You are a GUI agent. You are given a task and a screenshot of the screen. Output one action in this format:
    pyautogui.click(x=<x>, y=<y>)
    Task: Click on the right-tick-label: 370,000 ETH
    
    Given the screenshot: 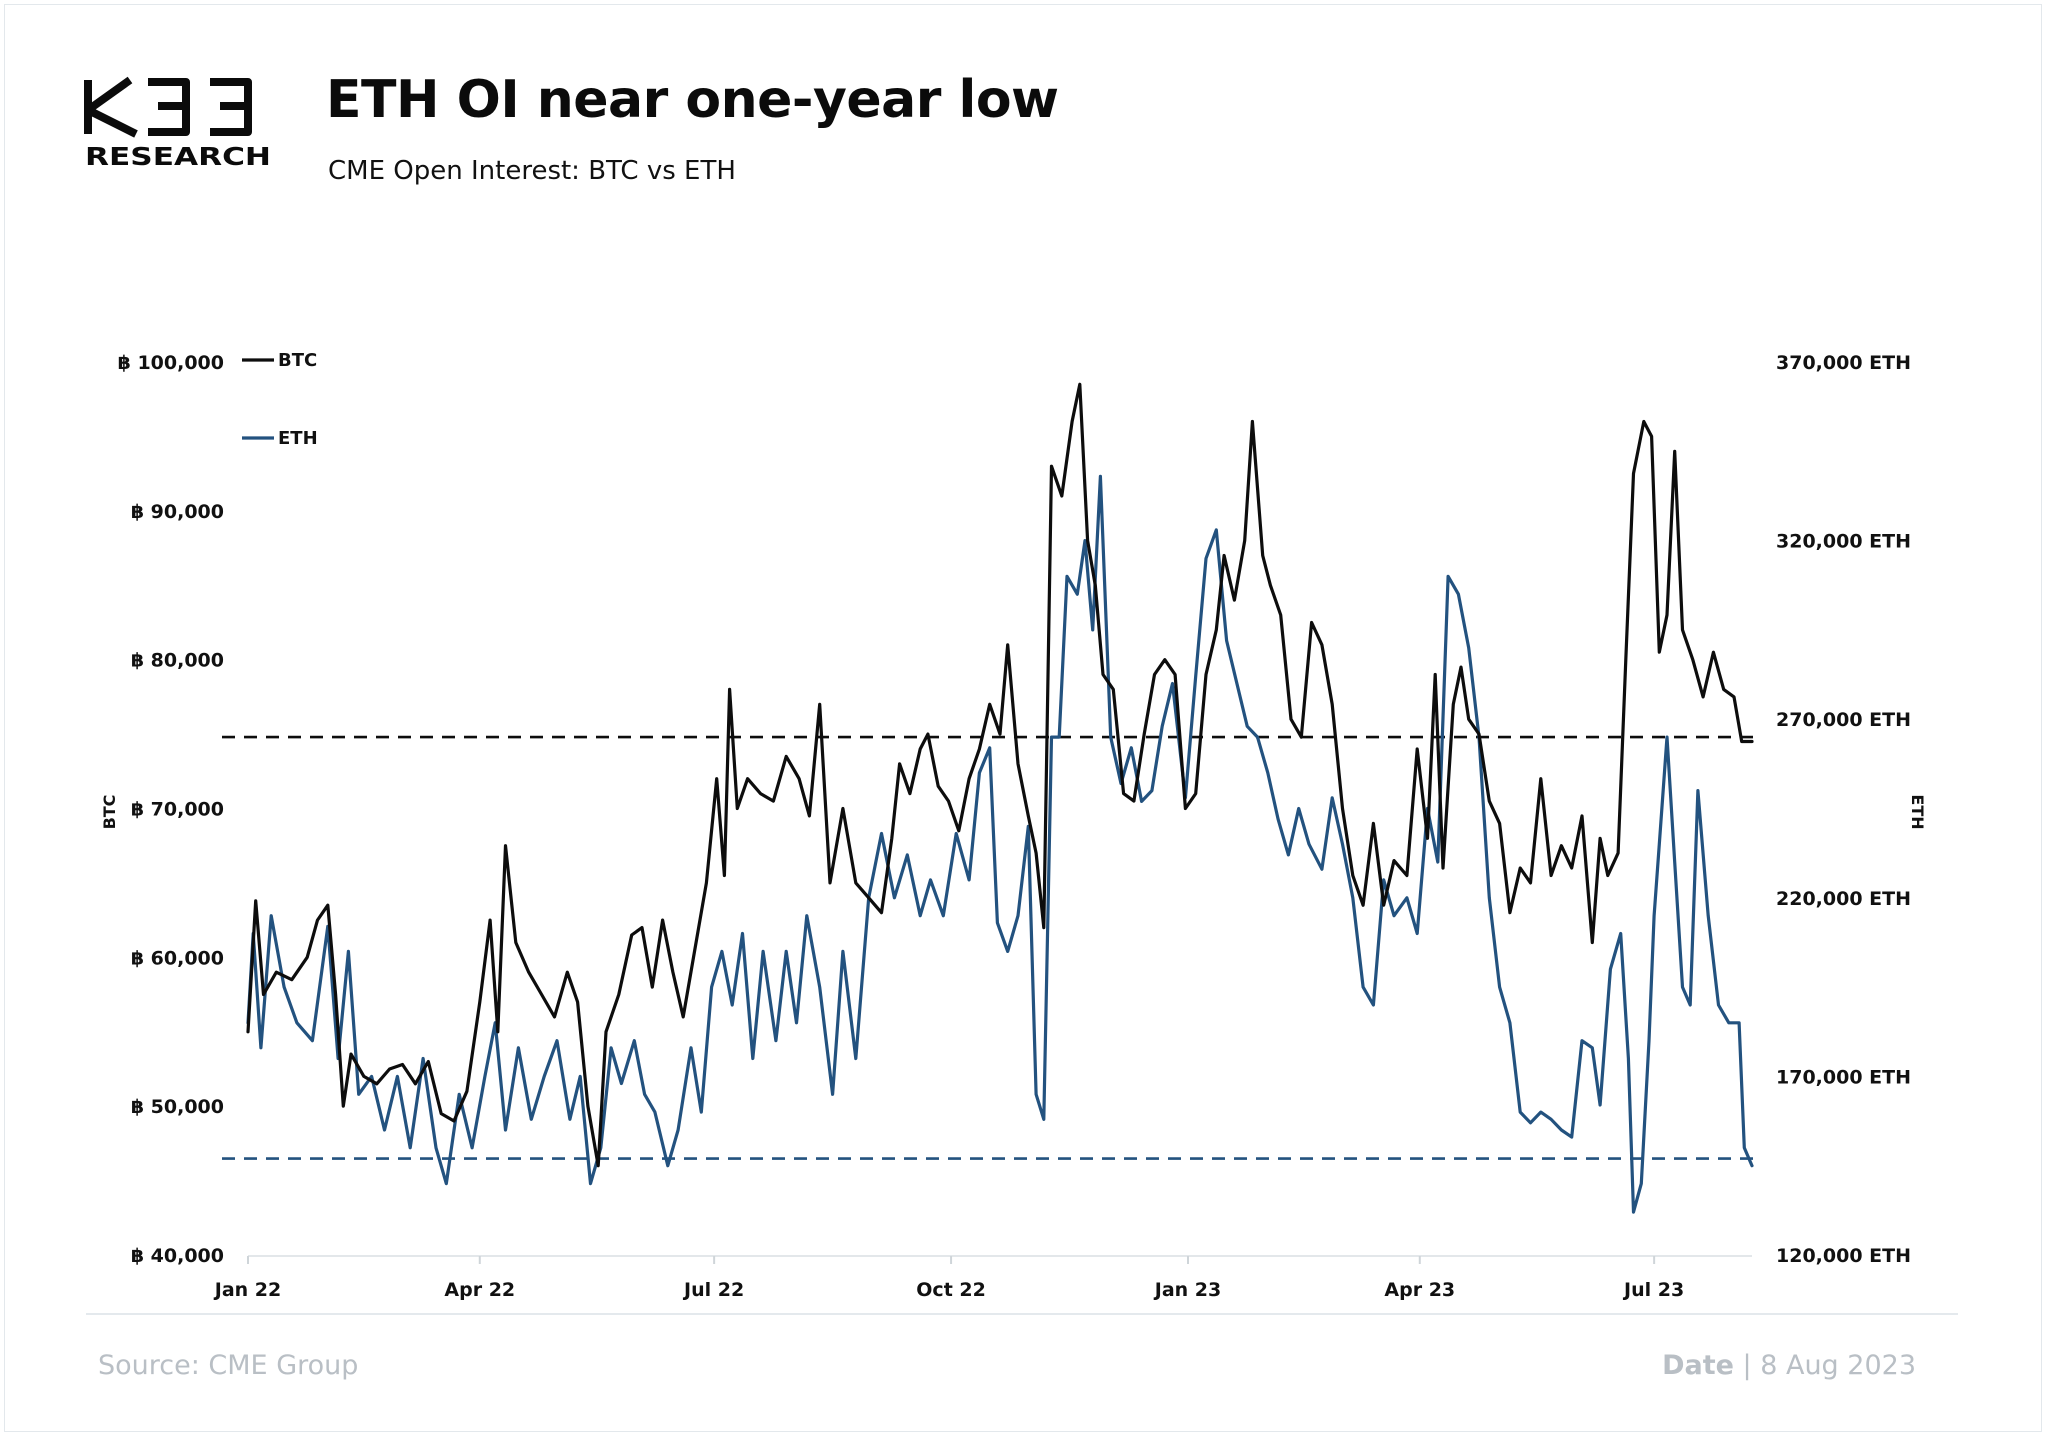 What is the action you would take?
    pyautogui.click(x=1843, y=363)
    